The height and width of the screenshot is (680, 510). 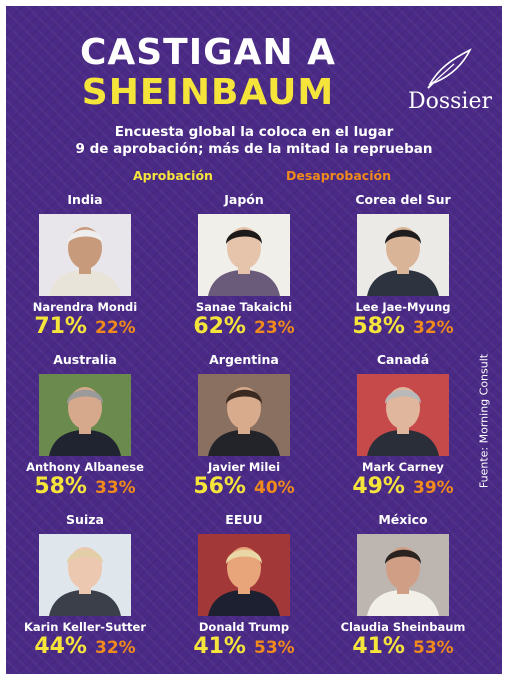 What do you see at coordinates (219, 326) in the screenshot?
I see `approval-percent: 62%` at bounding box center [219, 326].